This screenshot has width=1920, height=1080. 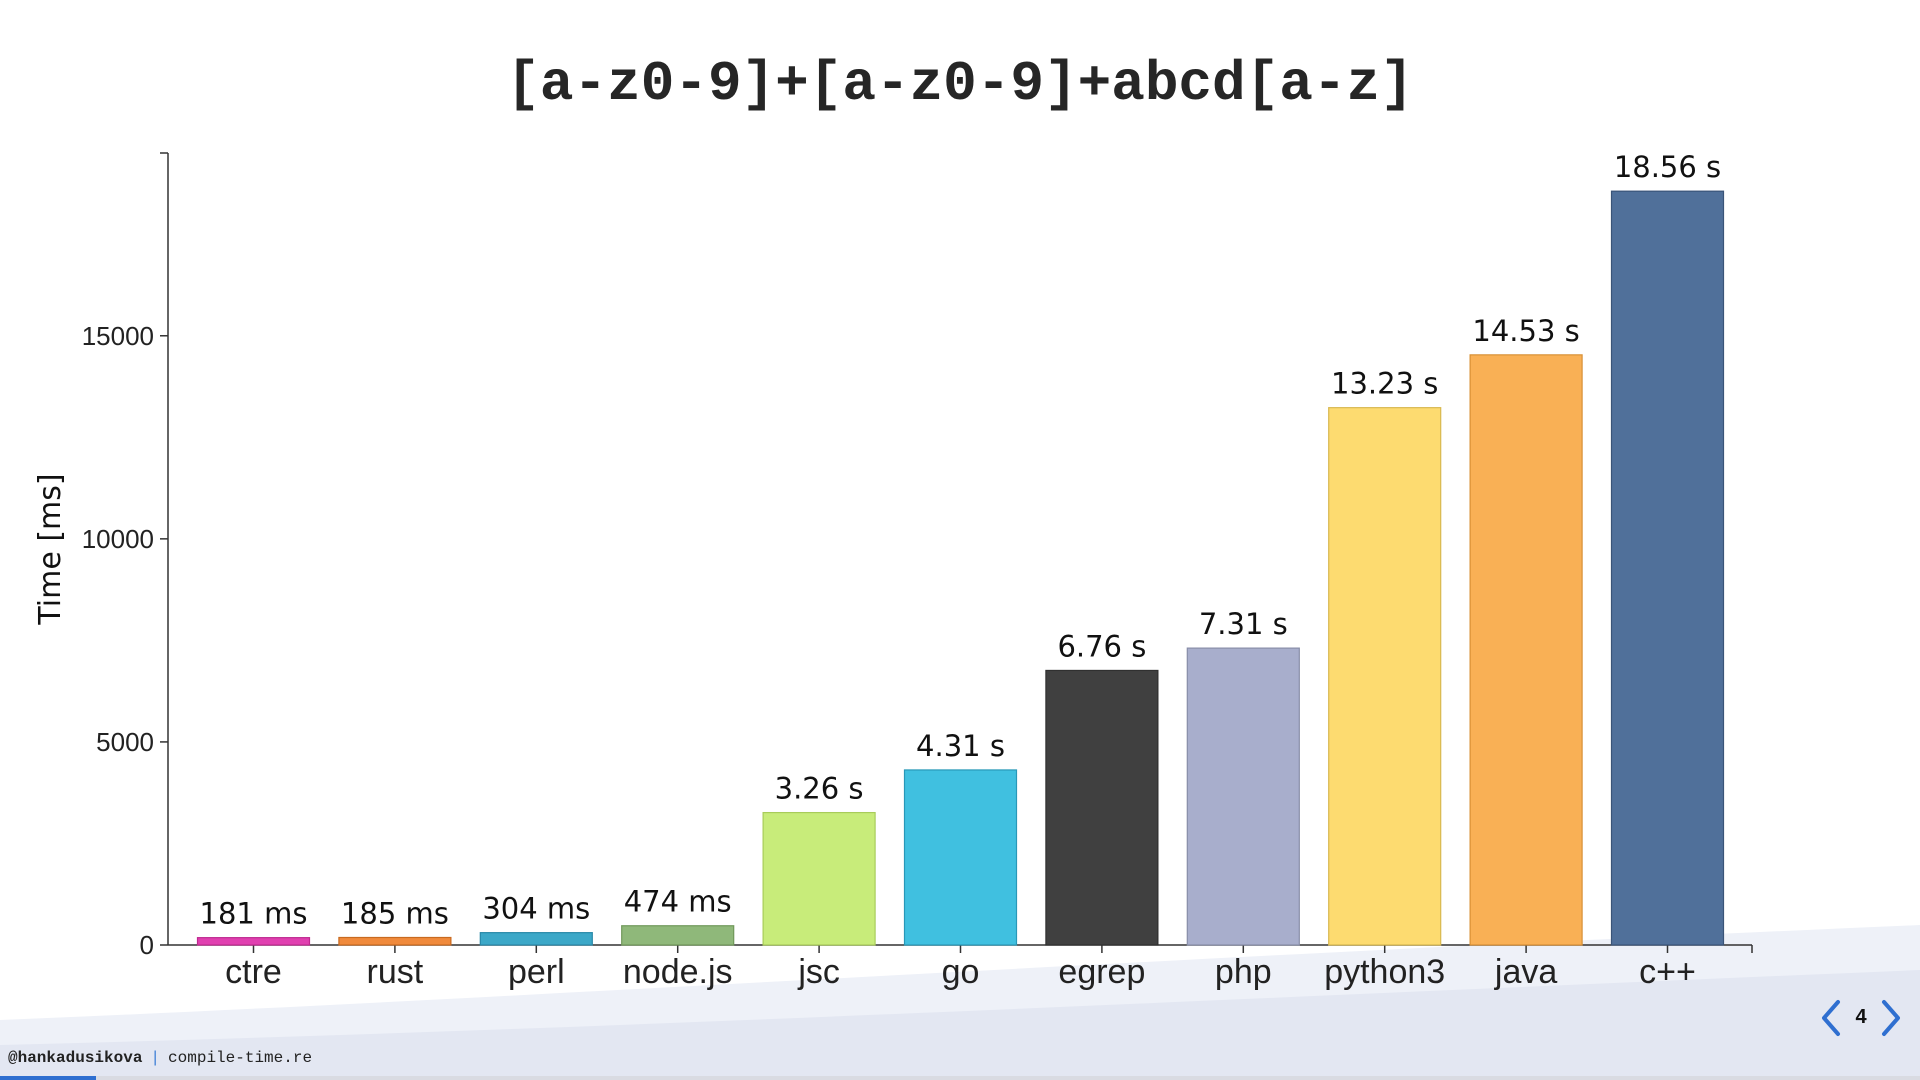 I want to click on progress-bar, so click(x=960, y=1078).